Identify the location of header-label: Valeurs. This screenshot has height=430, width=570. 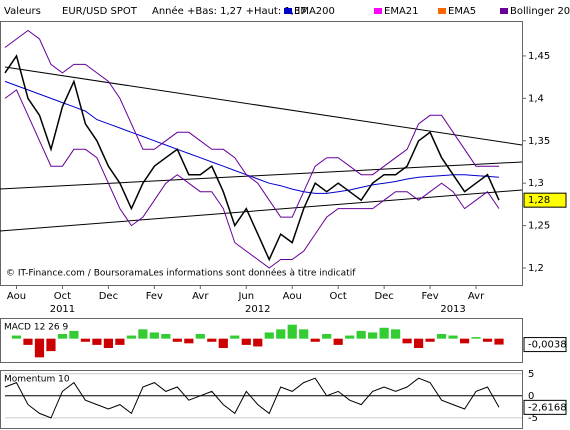
(22, 11).